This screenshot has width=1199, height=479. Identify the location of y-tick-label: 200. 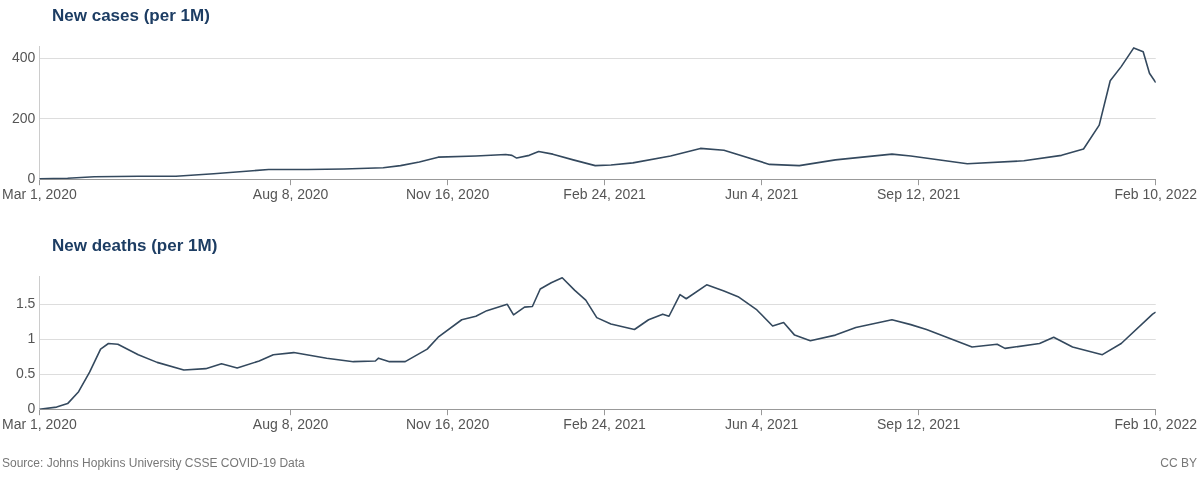
(24, 117).